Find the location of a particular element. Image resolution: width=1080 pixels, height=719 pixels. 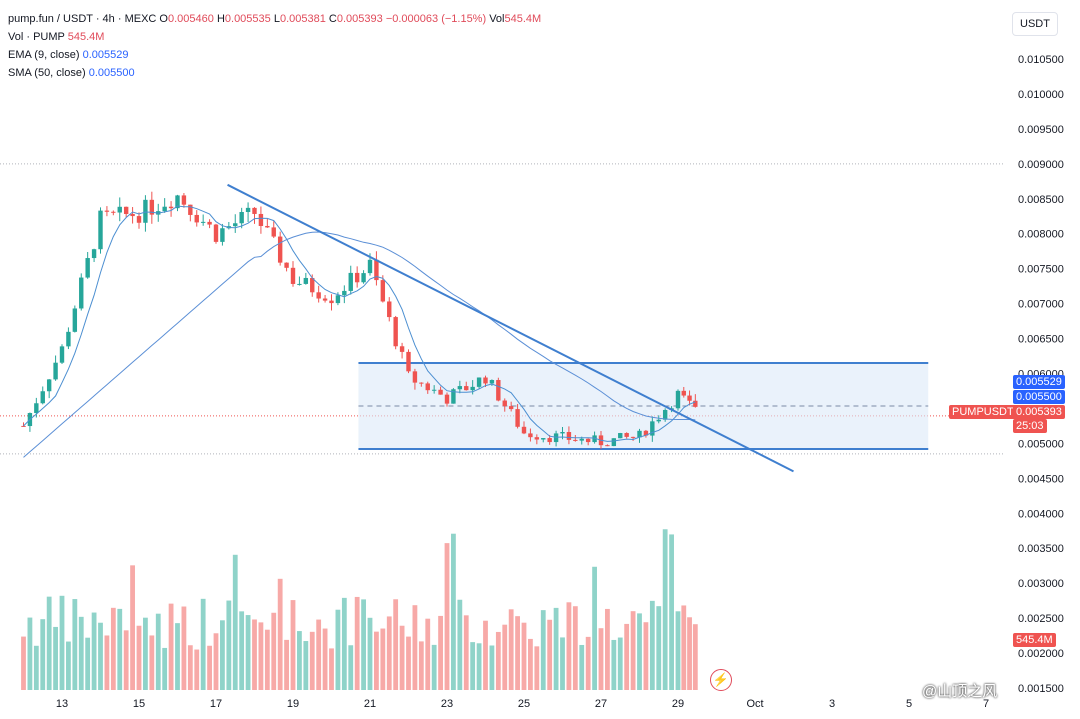

legend-volume-row: Vol · PUMP 545.4M is located at coordinates (274, 37).